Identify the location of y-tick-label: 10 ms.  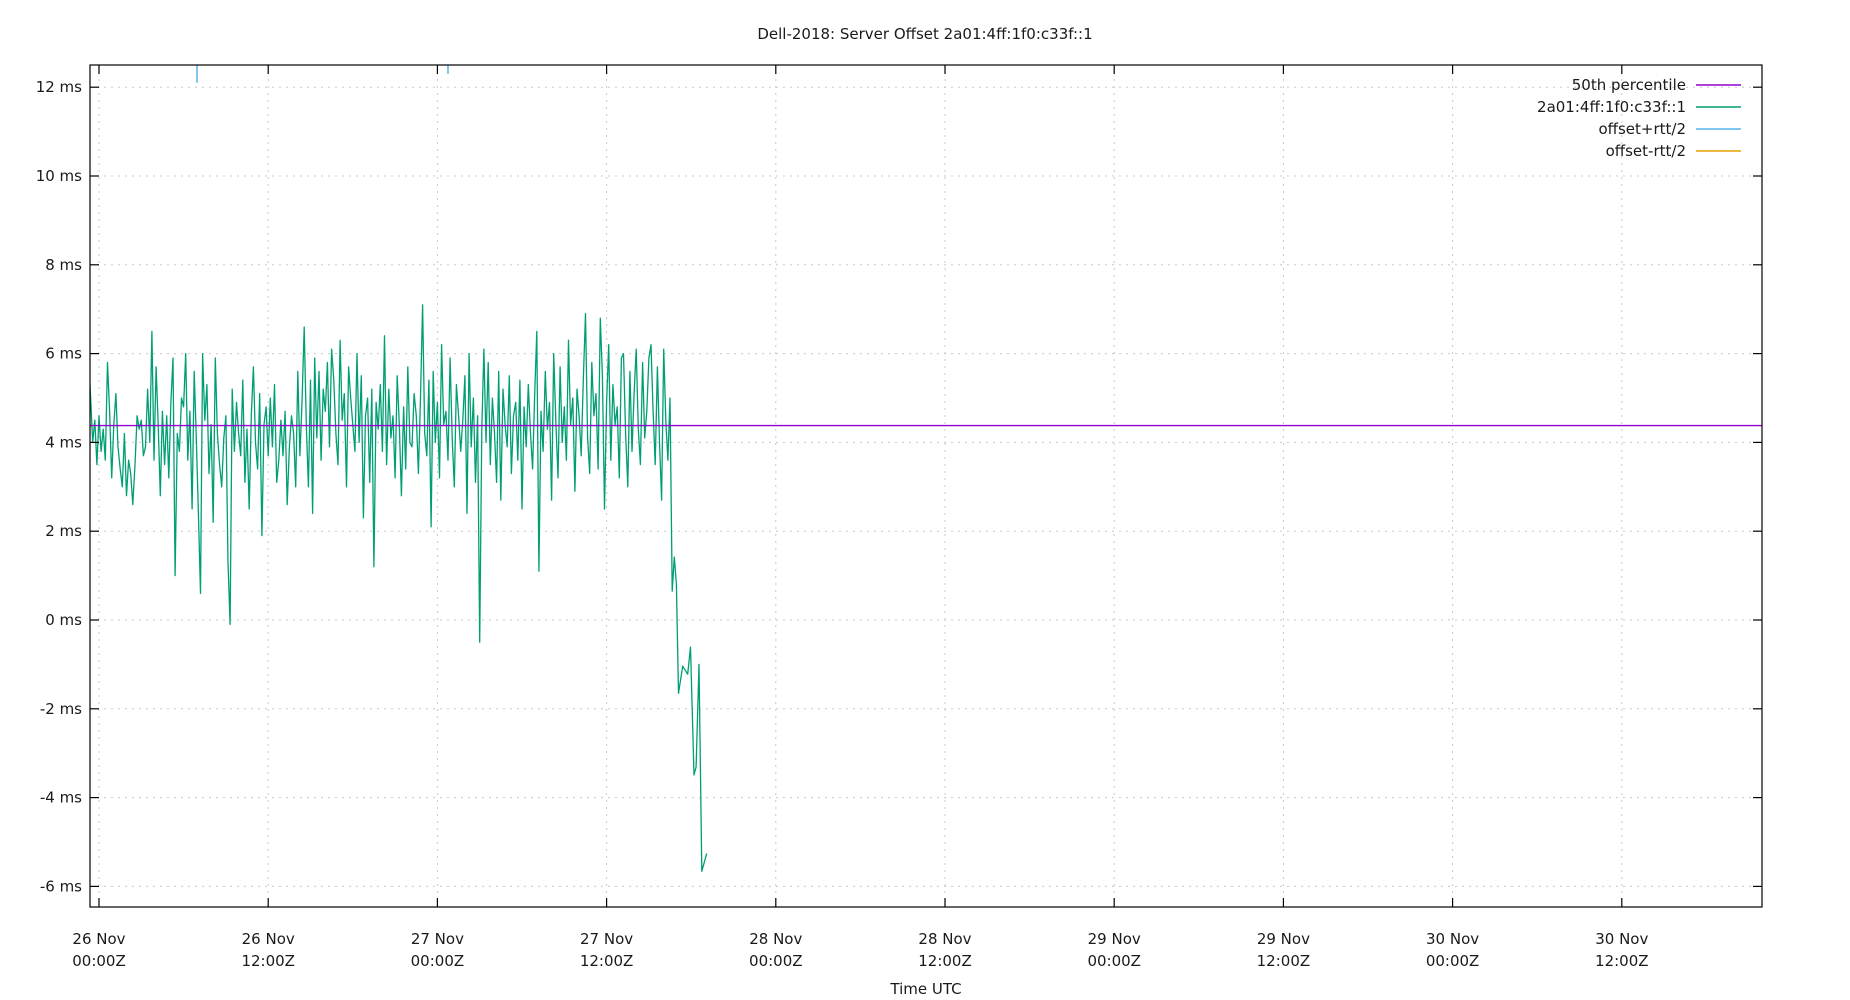
(59, 176).